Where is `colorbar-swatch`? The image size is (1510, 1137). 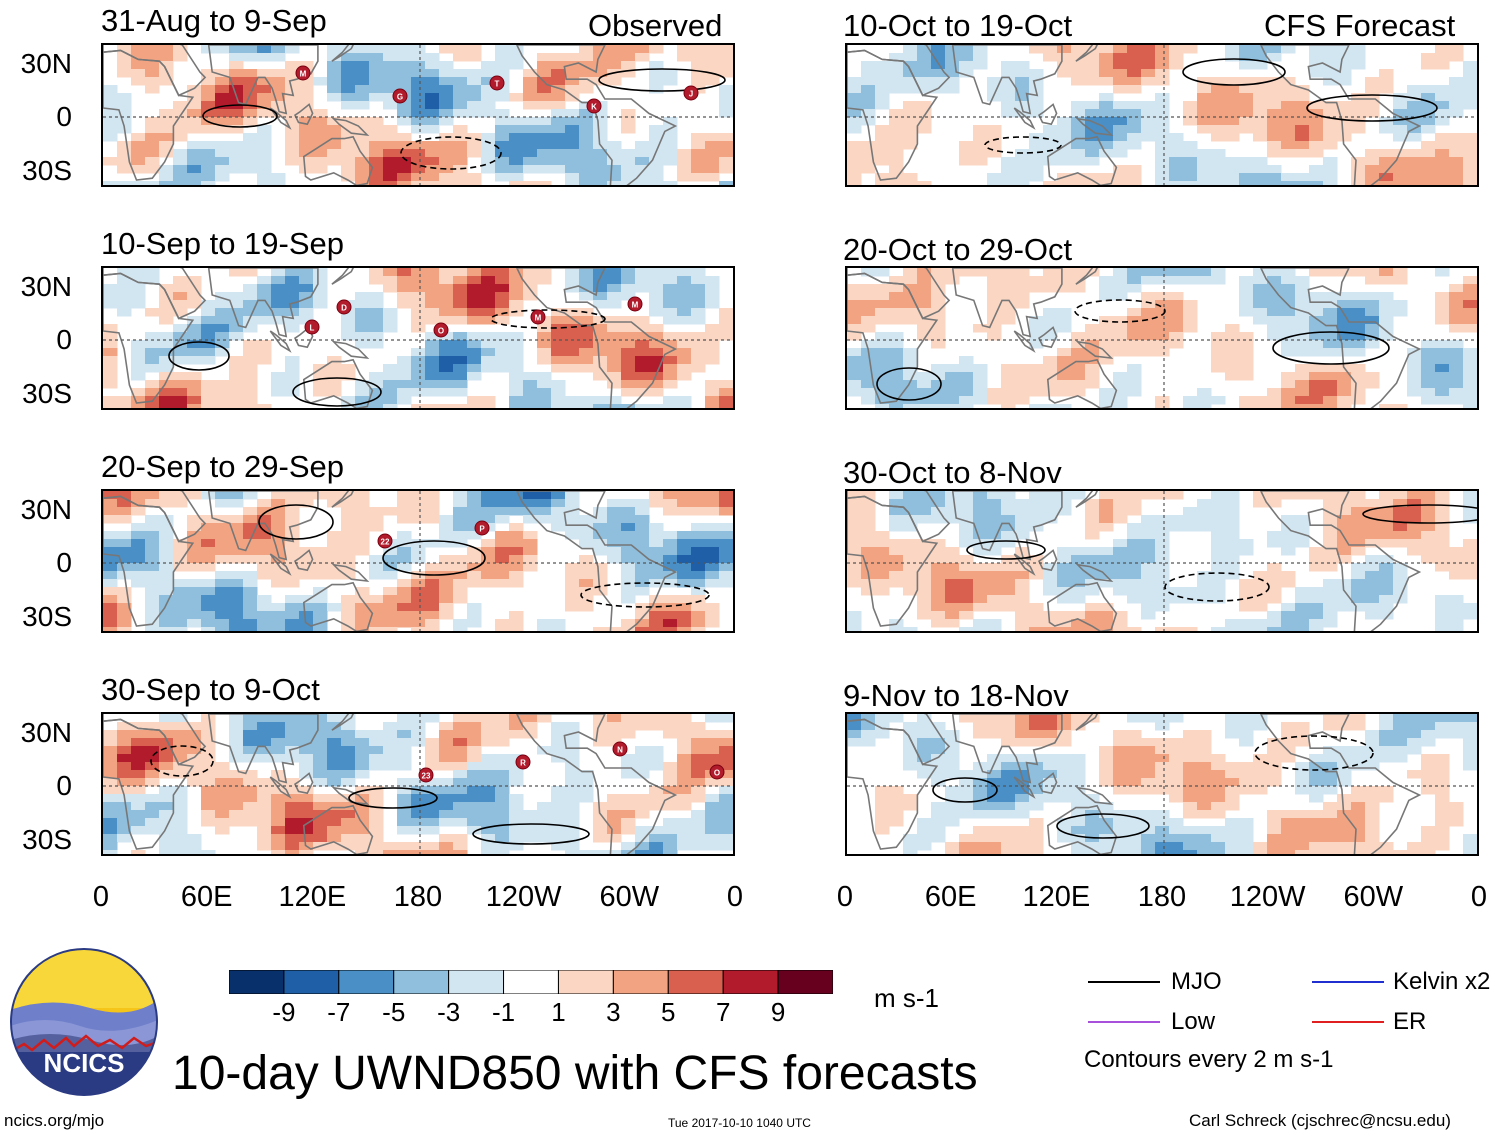
colorbar-swatch is located at coordinates (640, 982).